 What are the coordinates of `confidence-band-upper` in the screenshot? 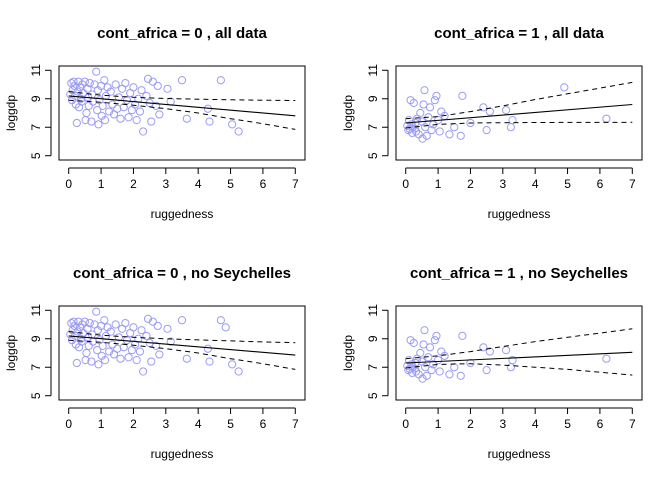 It's located at (519, 100).